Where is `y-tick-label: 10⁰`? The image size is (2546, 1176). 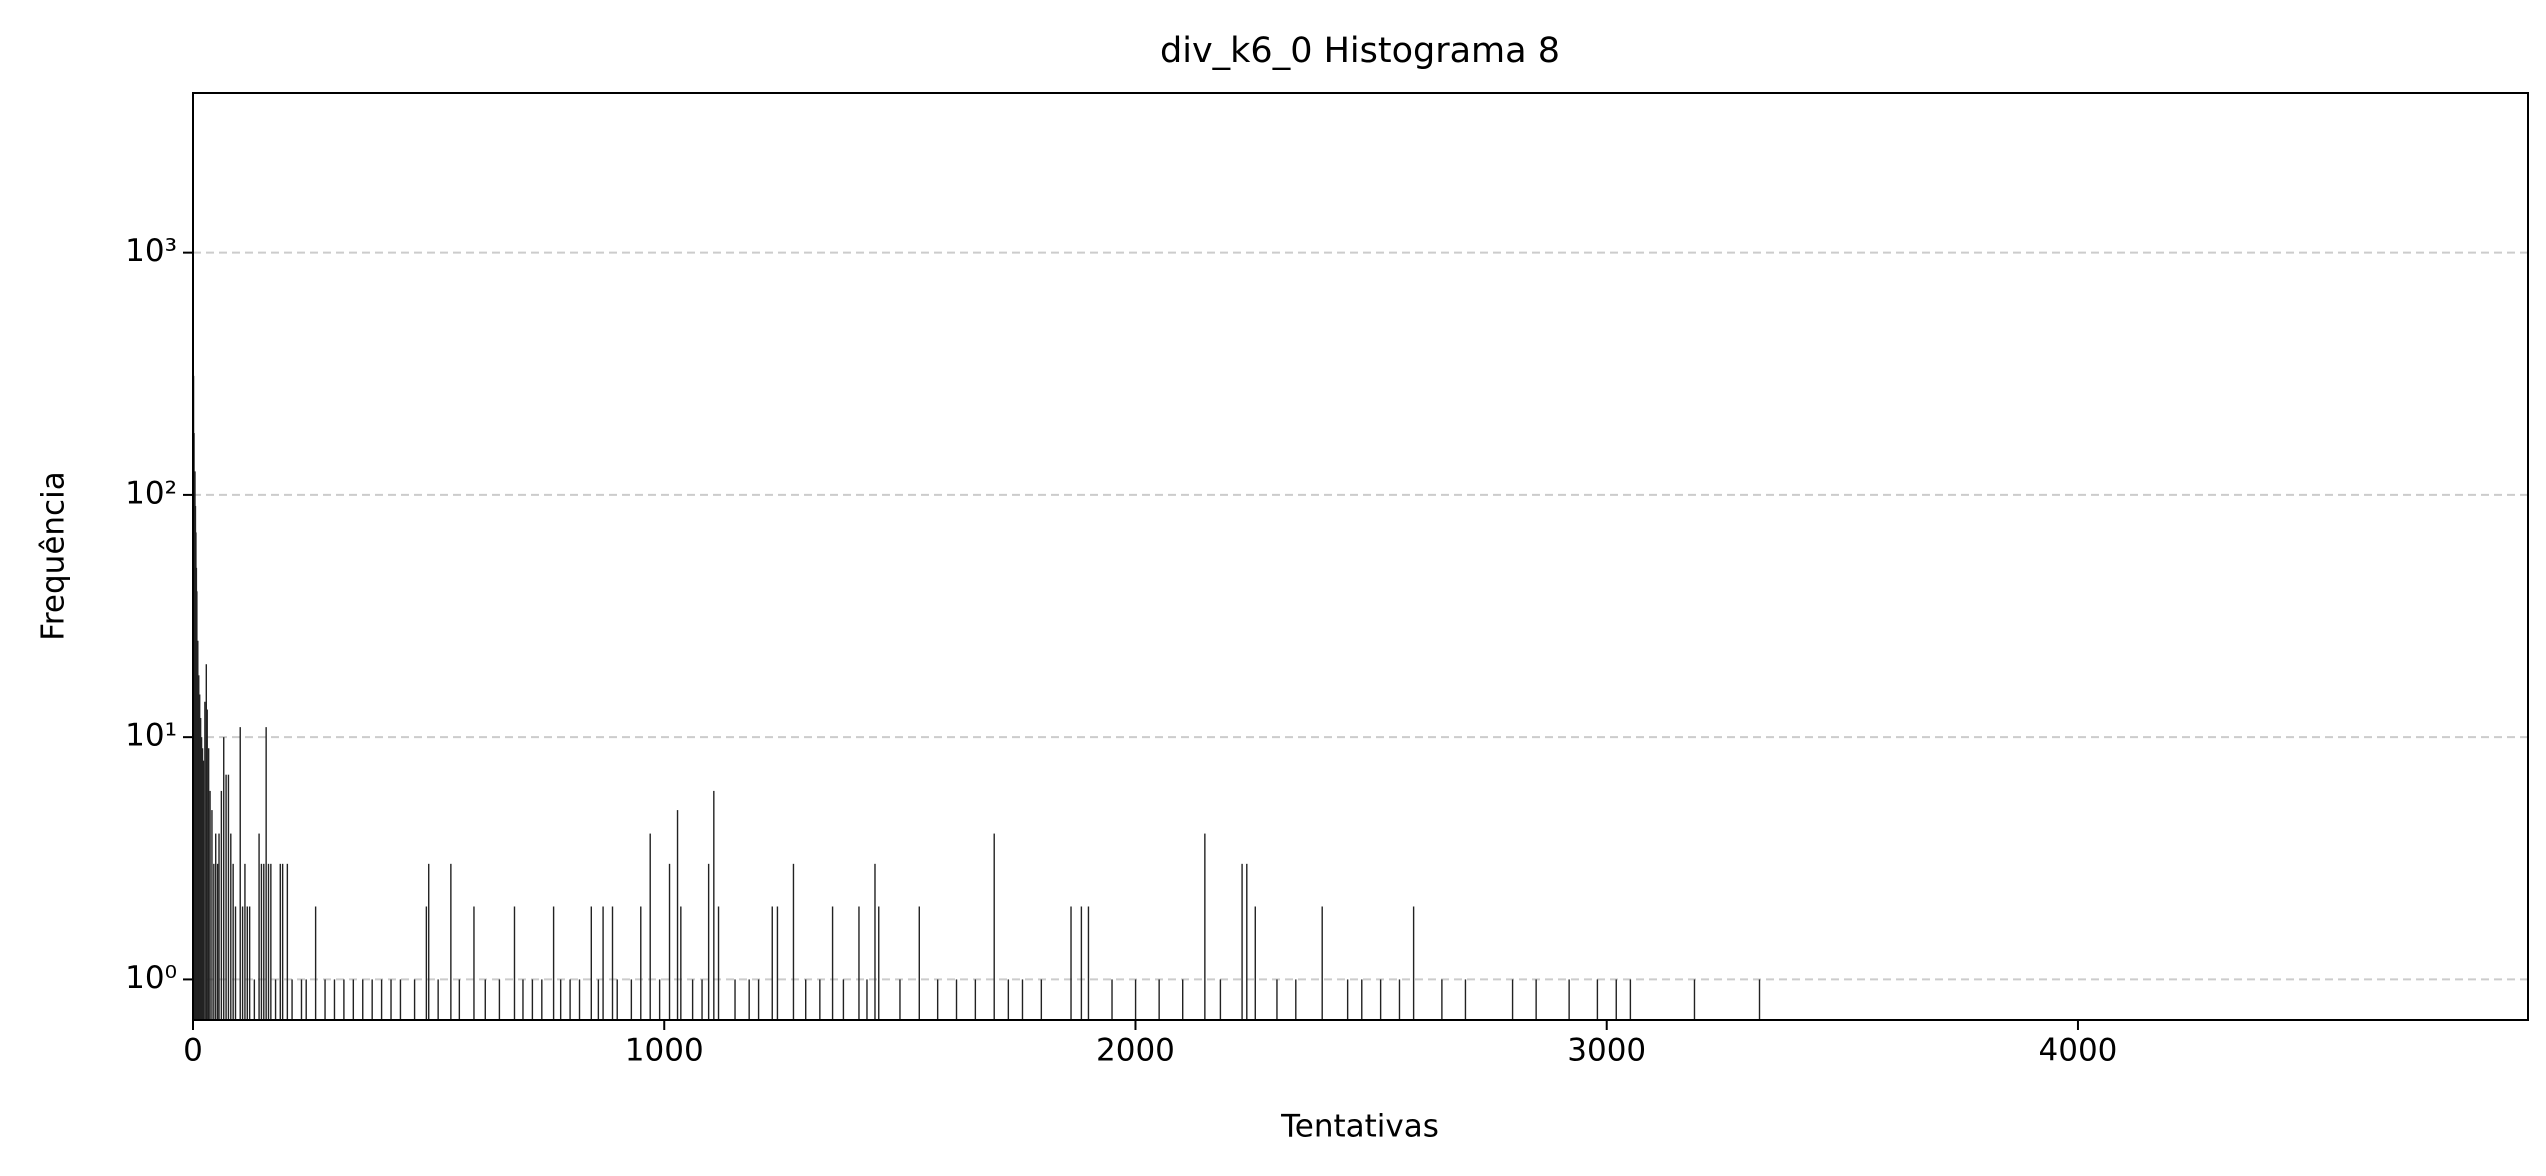 y-tick-label: 10⁰ is located at coordinates (151, 978).